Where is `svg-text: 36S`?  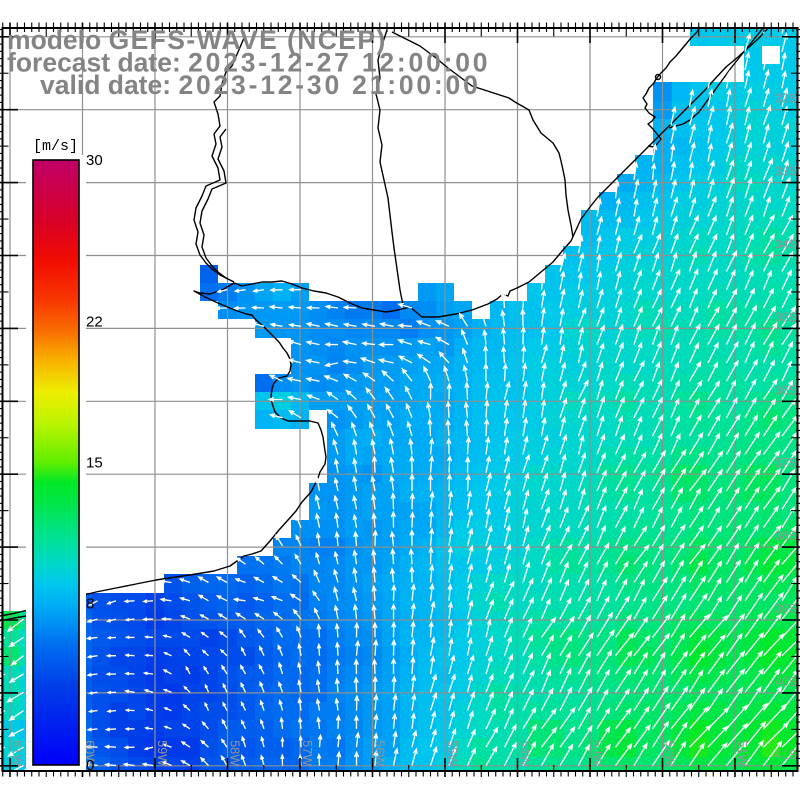
svg-text: 36S is located at coordinates (786, 390).